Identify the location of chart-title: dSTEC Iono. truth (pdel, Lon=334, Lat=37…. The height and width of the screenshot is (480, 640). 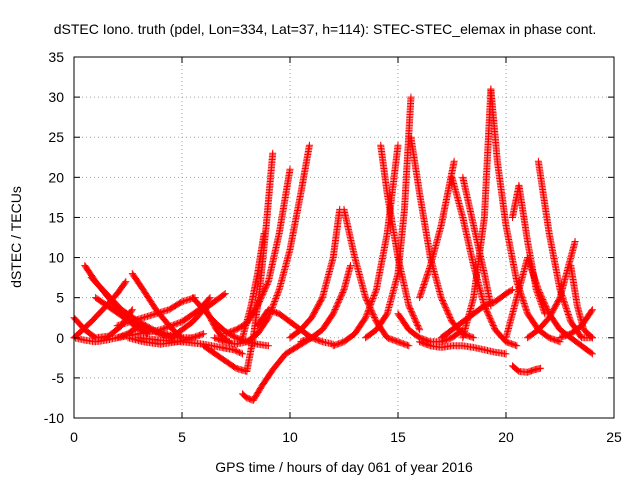
(325, 29).